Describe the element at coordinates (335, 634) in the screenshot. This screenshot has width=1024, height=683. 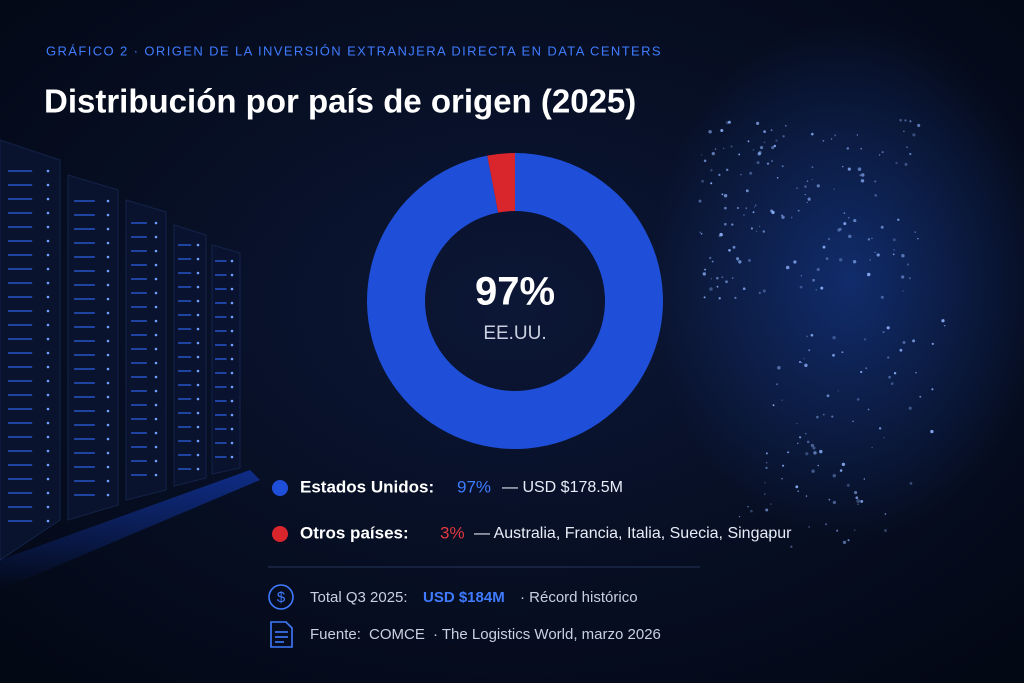
I see `source-label: Fuente:` at that location.